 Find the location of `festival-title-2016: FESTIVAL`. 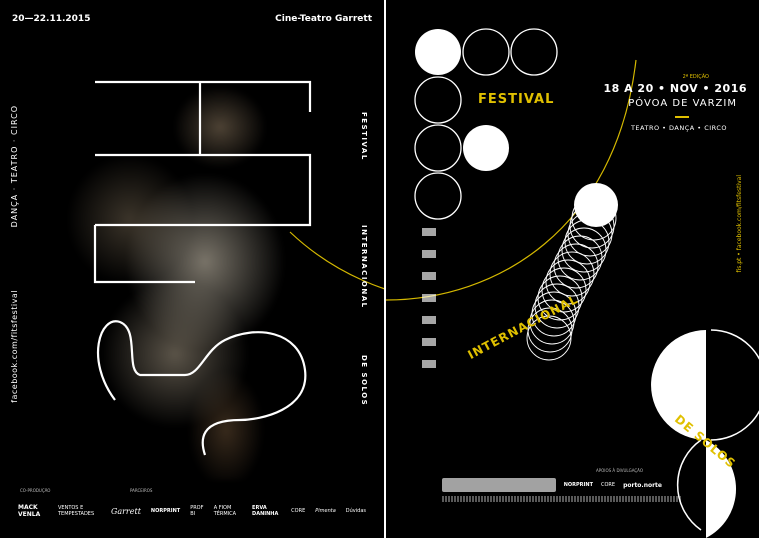

festival-title-2016: FESTIVAL is located at coordinates (516, 99).